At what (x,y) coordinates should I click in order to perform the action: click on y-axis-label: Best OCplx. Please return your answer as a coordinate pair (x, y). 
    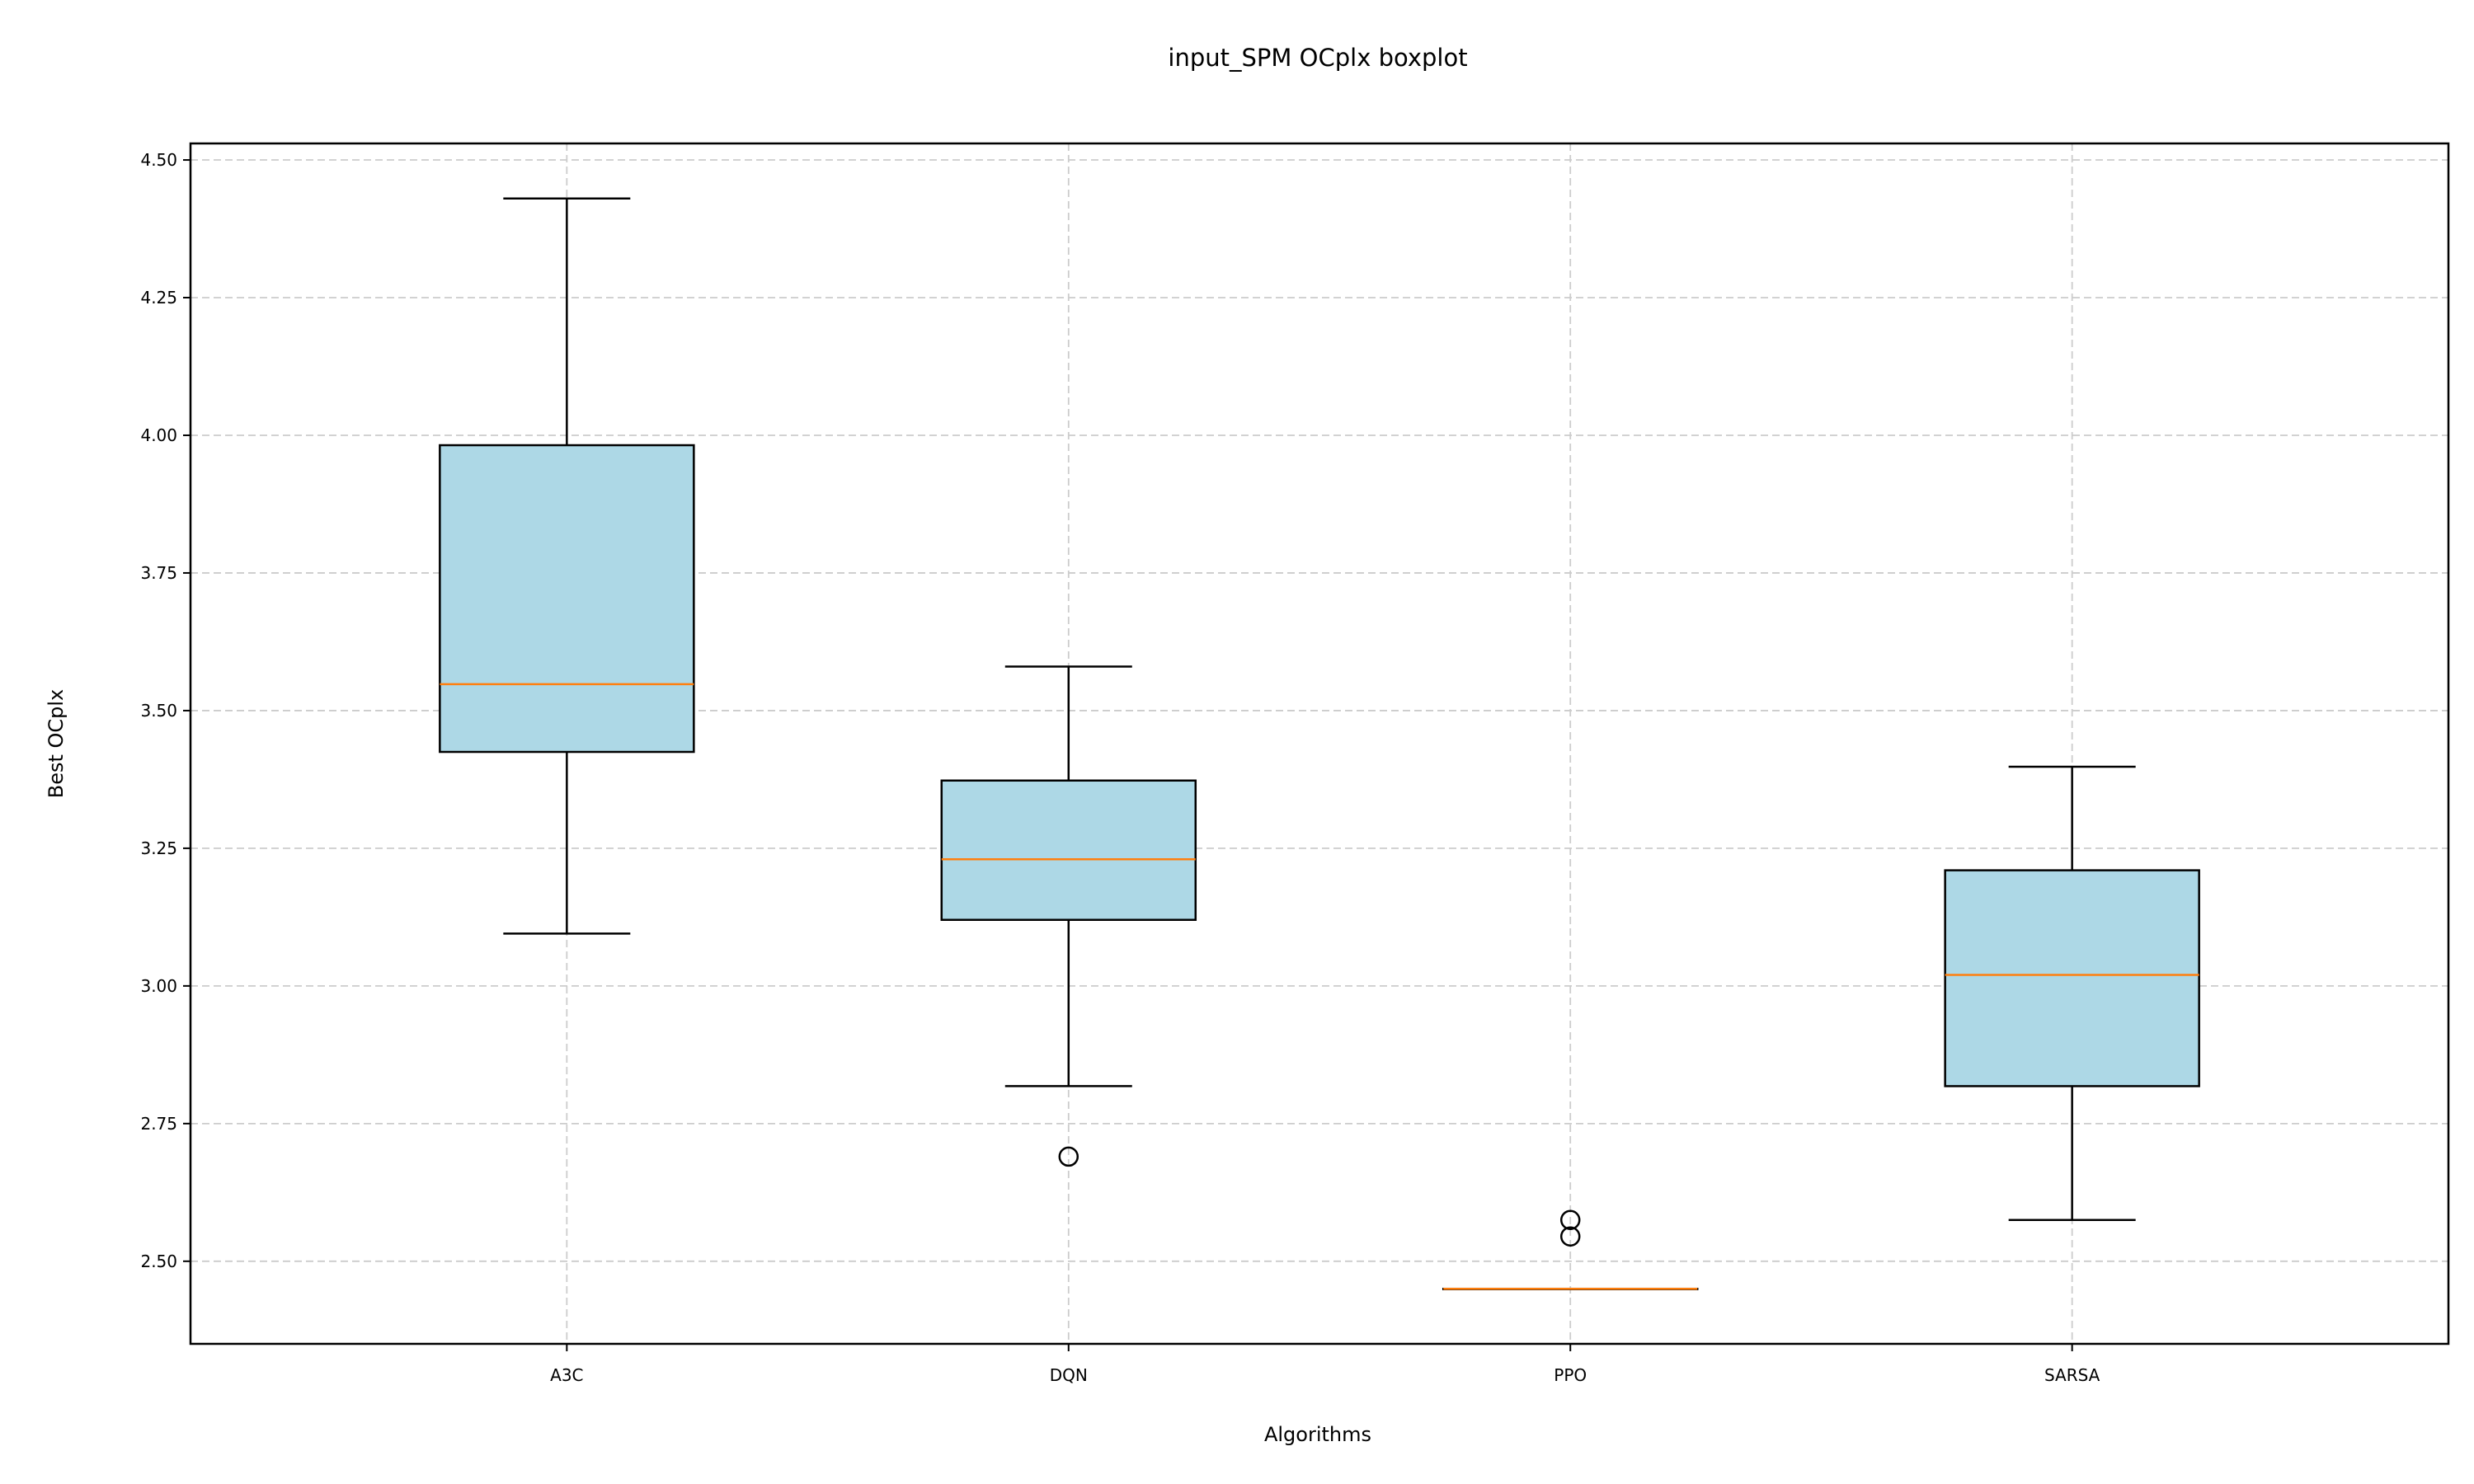
    Looking at the image, I should click on (56, 744).